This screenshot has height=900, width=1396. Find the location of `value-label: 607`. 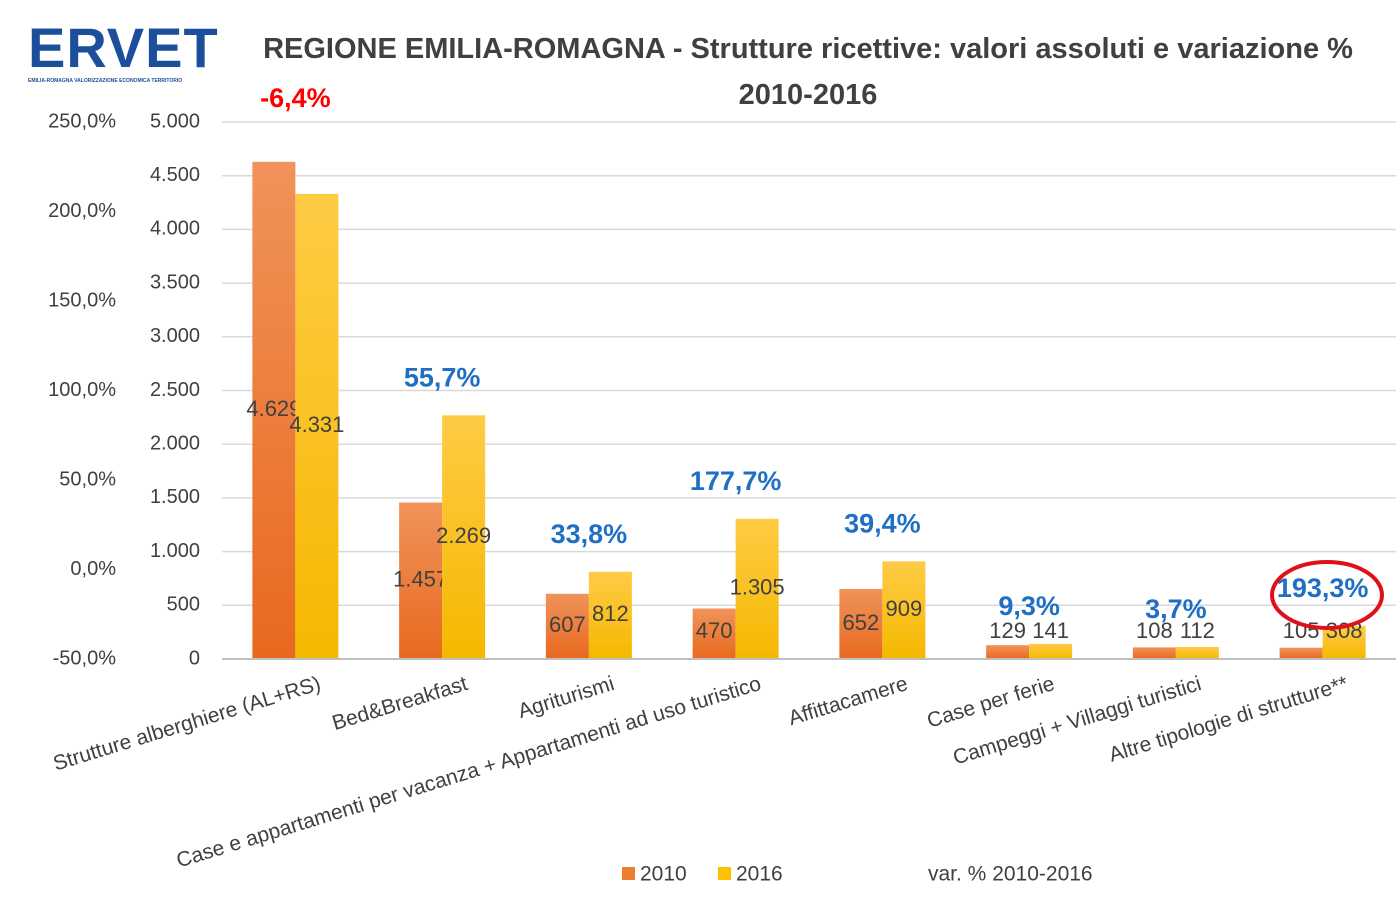

value-label: 607 is located at coordinates (567, 624).